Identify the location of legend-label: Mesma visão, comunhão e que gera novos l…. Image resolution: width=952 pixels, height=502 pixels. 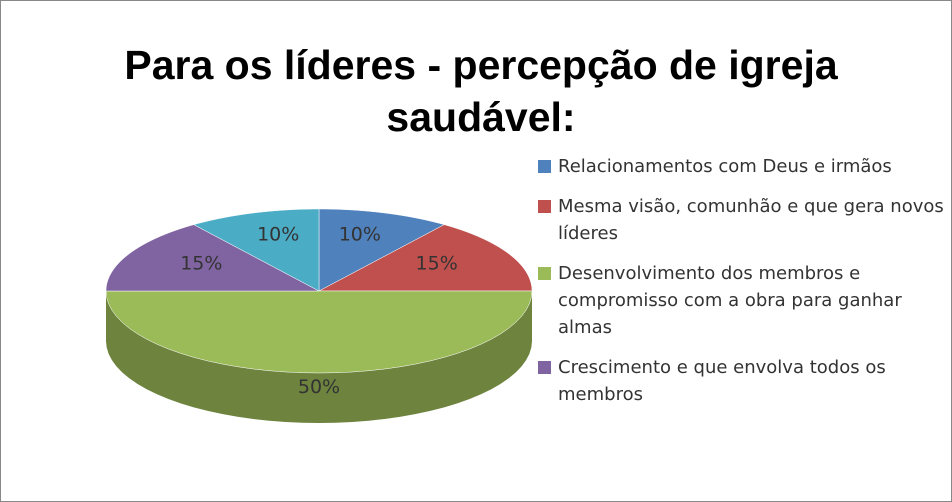
(751, 220).